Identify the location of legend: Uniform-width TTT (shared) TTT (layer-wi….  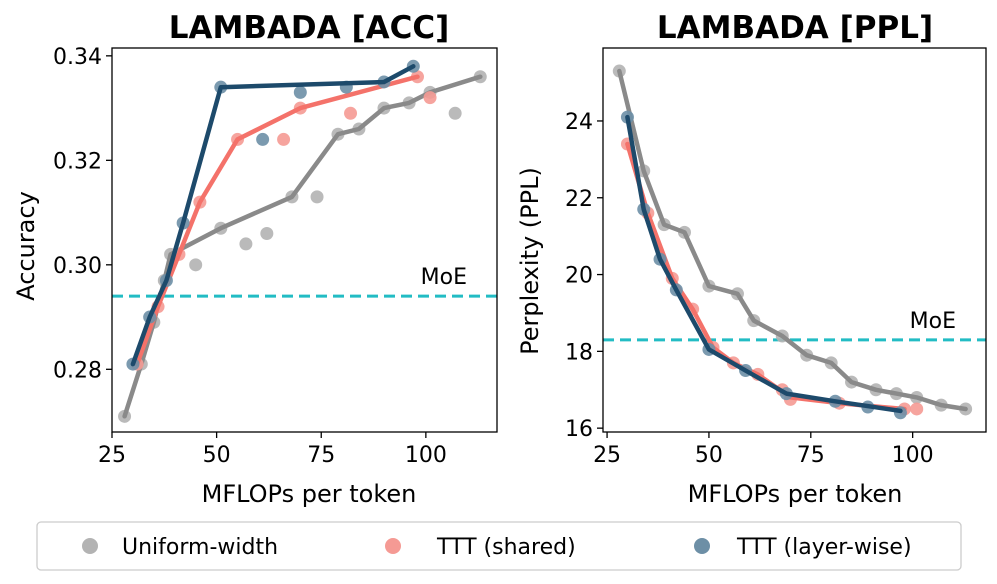
(499, 546).